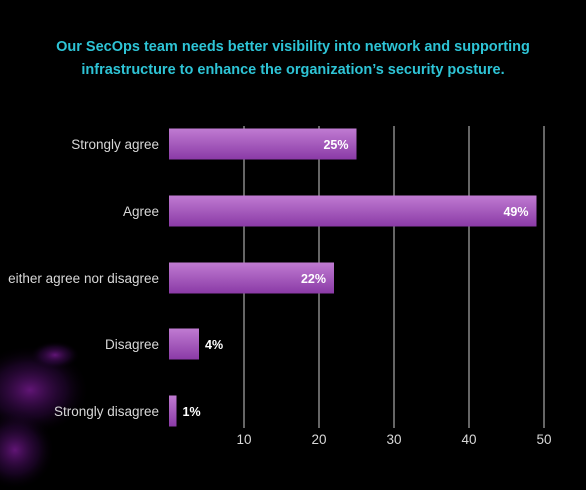 The image size is (586, 490). Describe the element at coordinates (192, 412) in the screenshot. I see `data-label: 1%` at that location.